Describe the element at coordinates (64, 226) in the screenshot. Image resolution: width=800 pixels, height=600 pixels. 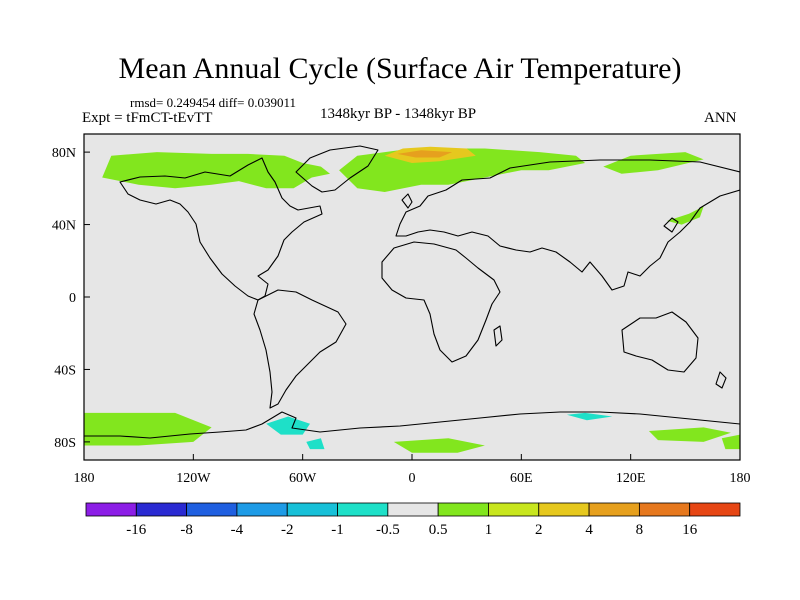
I see `y-tick-label-1: 40N` at that location.